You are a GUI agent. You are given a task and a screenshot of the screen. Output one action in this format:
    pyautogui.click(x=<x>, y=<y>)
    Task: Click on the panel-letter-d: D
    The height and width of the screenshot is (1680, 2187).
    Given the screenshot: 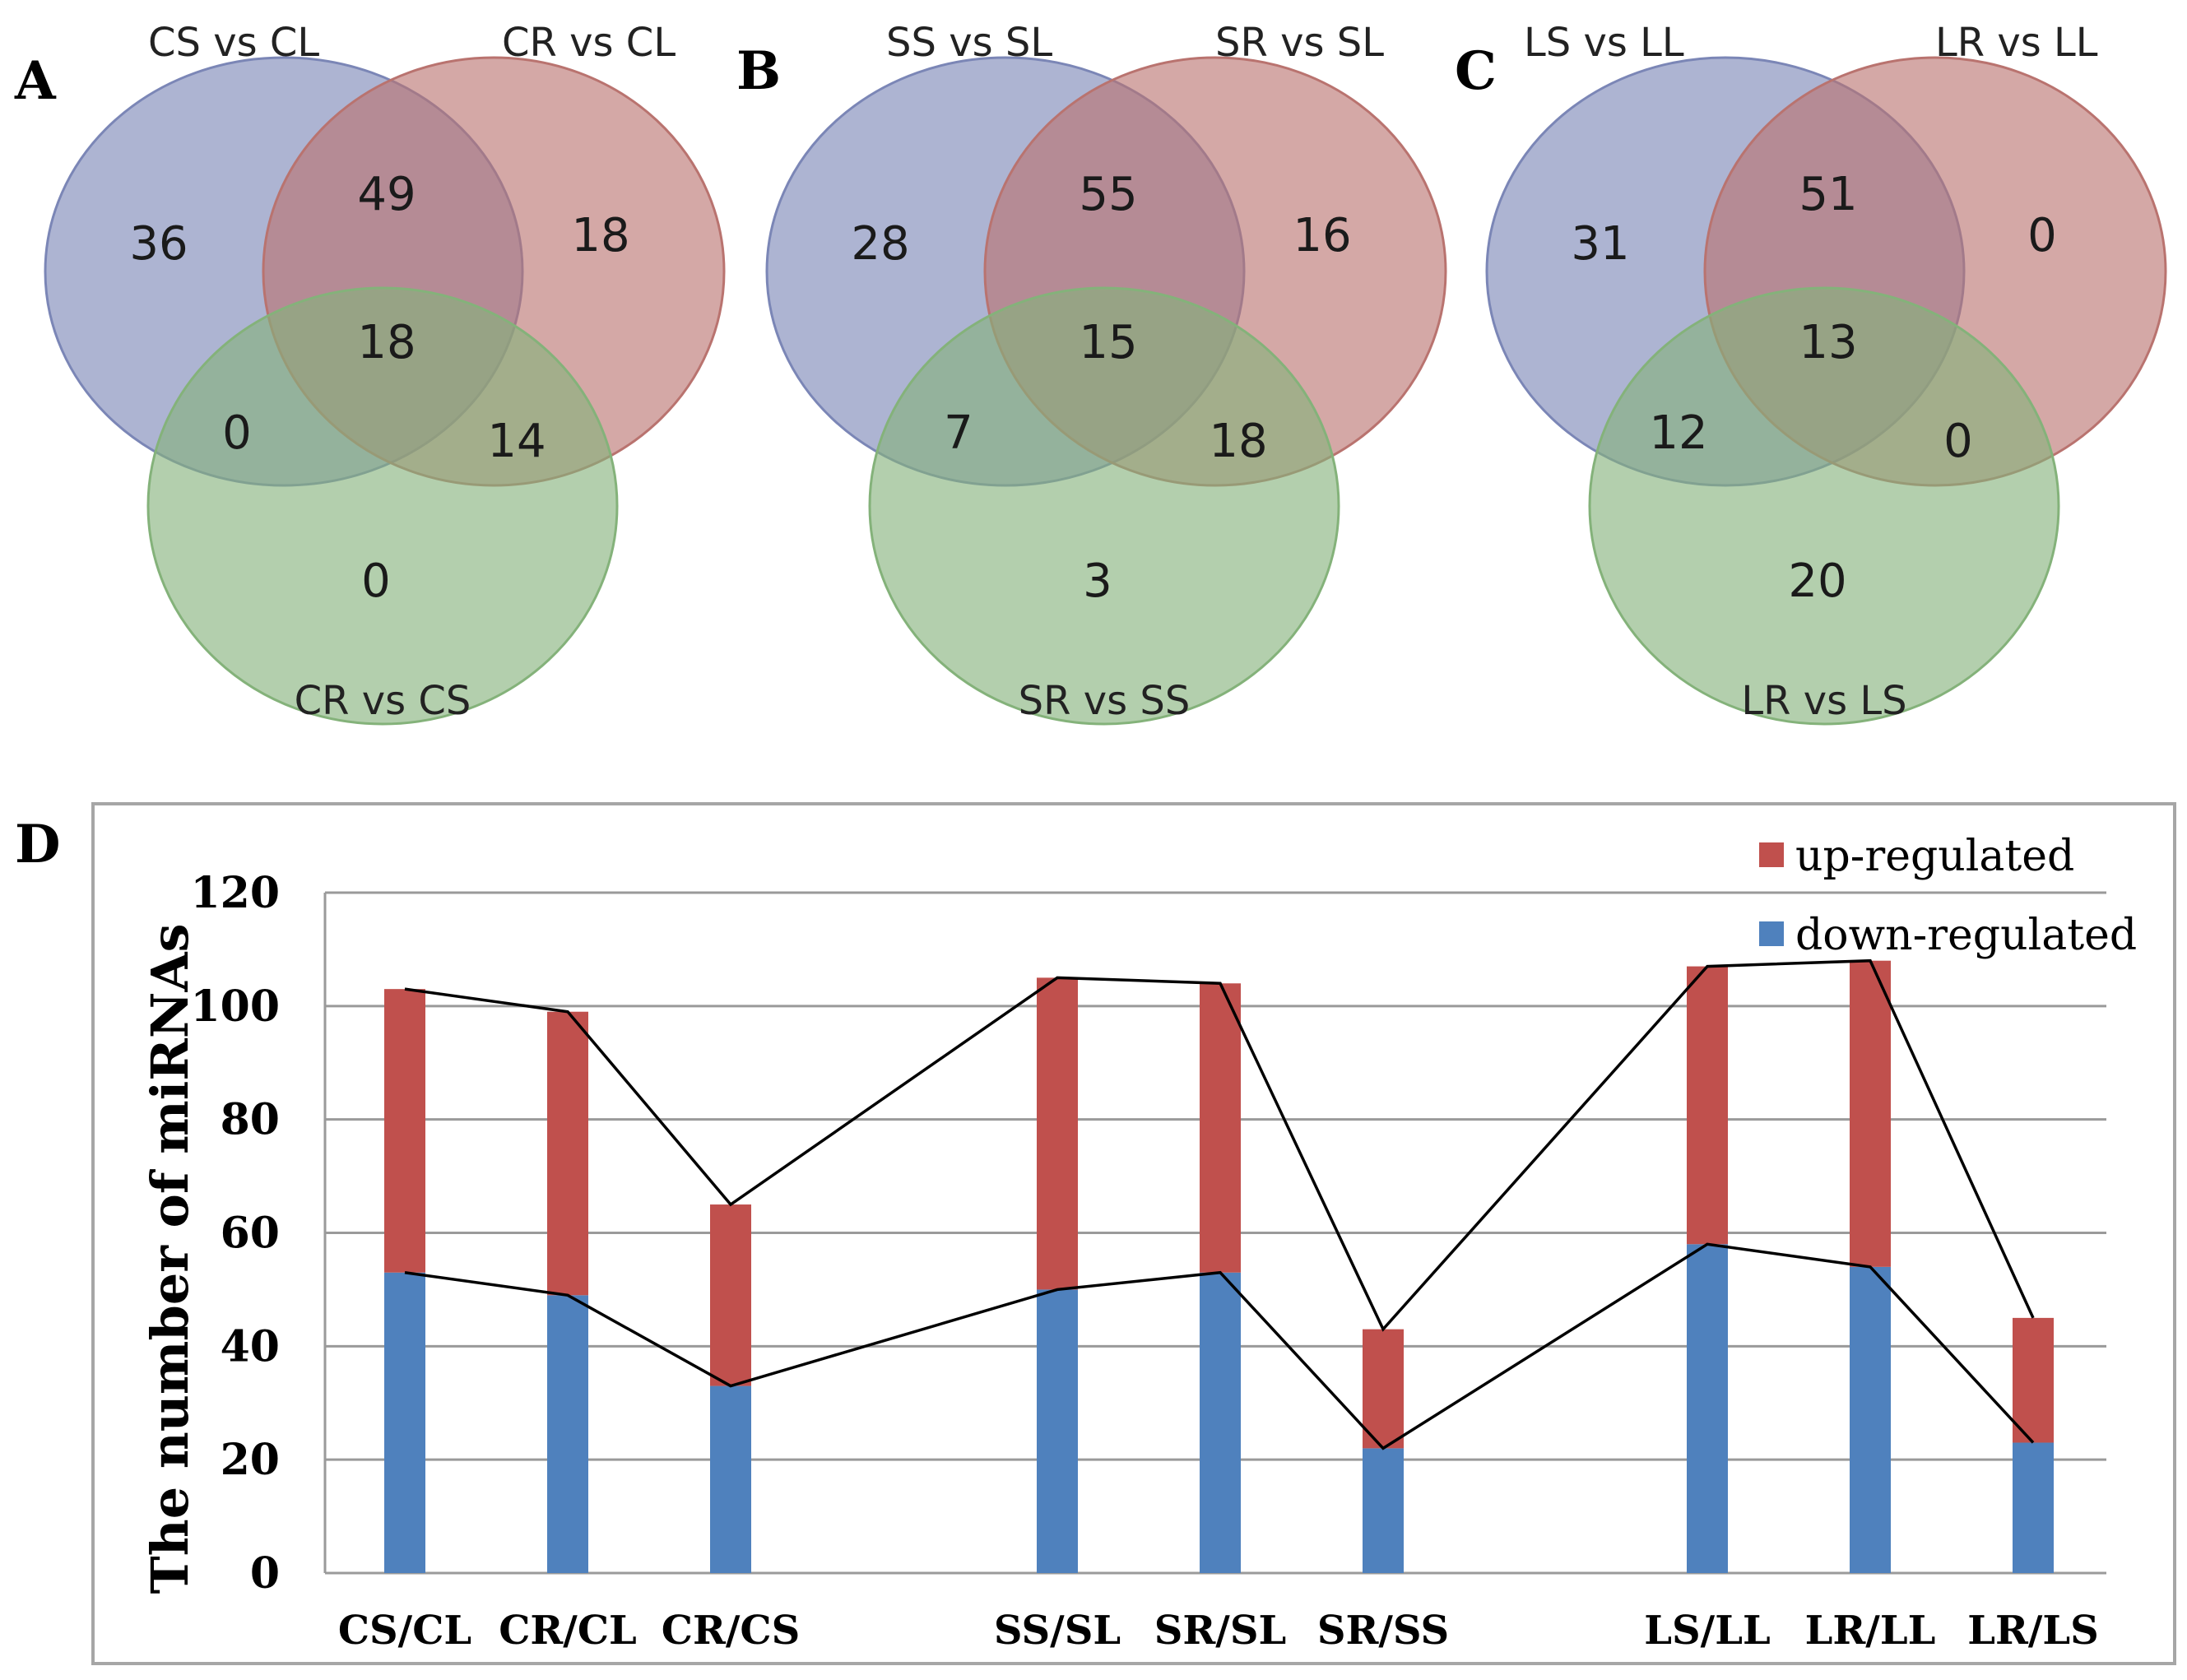 What is the action you would take?
    pyautogui.click(x=38, y=844)
    